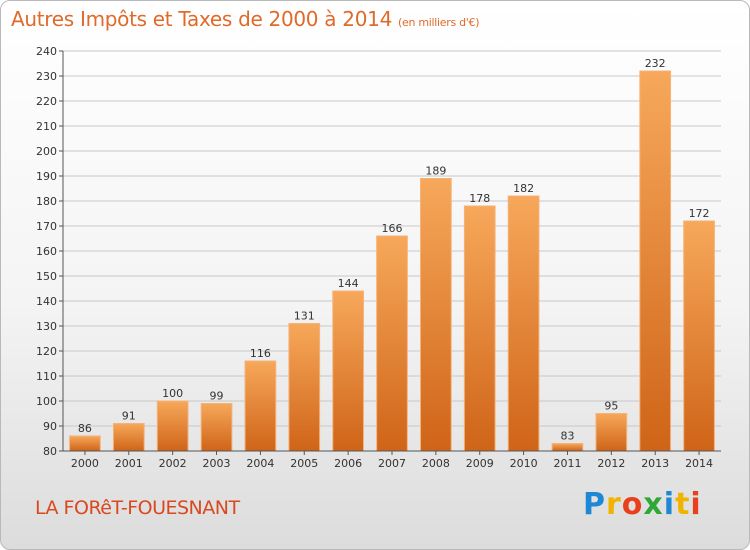 The height and width of the screenshot is (550, 750). Describe the element at coordinates (348, 283) in the screenshot. I see `bar-value-label: 144` at that location.